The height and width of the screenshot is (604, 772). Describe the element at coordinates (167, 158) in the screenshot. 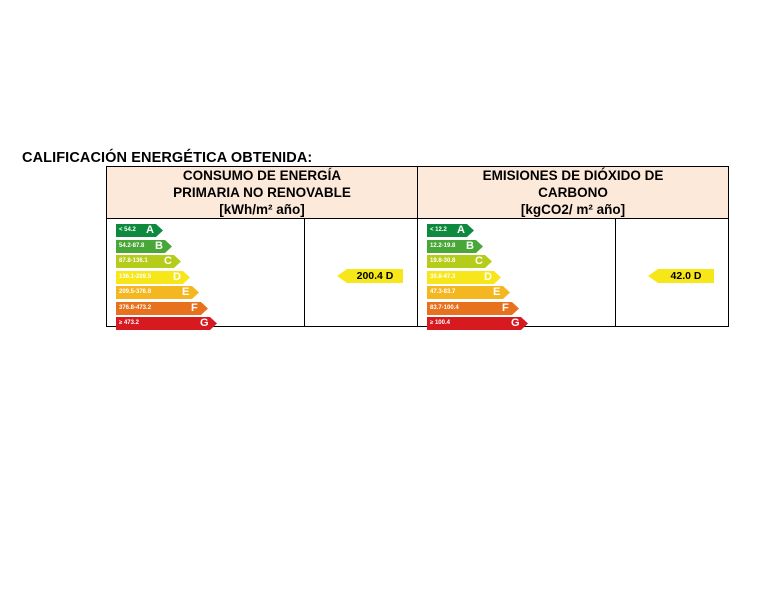

I see `document-title: CALIFICACIÓN ENERGÉTICA OBTENIDA:` at that location.